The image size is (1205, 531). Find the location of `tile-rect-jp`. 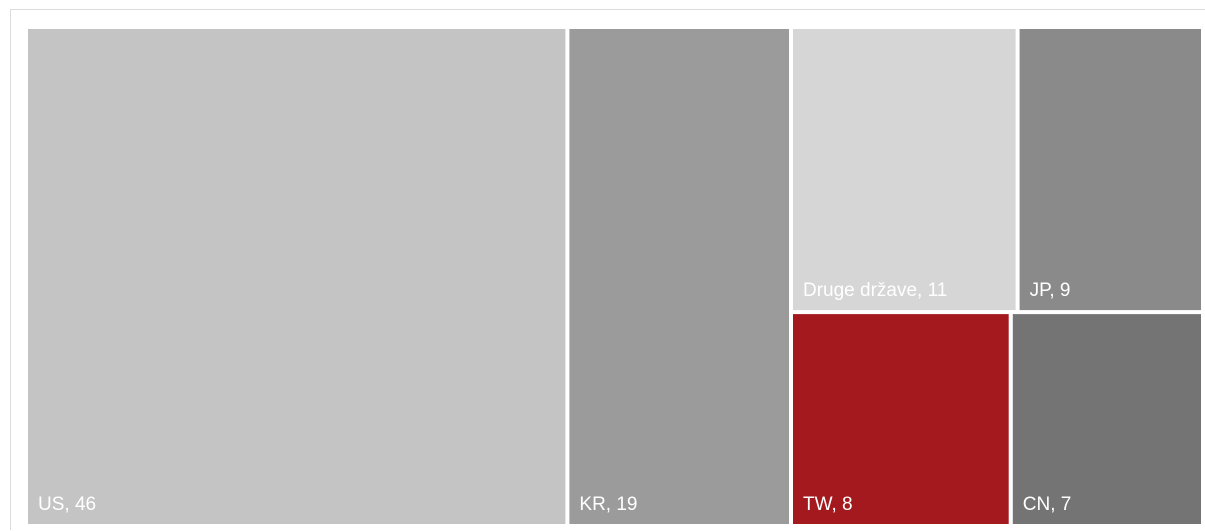

tile-rect-jp is located at coordinates (1110, 170).